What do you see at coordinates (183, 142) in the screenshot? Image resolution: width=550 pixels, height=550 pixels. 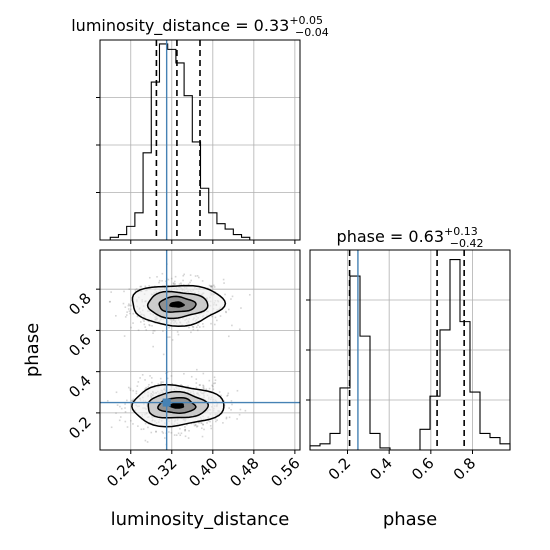 I see `luminosity-distance-histogram-steps` at bounding box center [183, 142].